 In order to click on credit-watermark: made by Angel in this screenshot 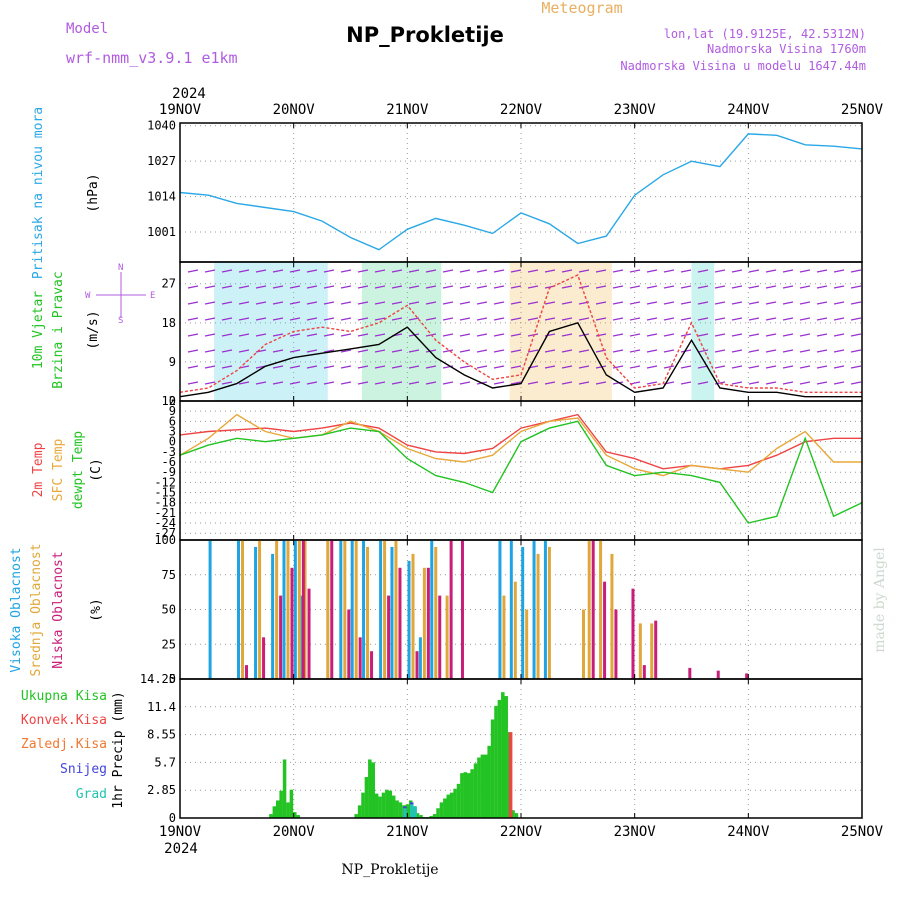, I will do `click(880, 600)`.